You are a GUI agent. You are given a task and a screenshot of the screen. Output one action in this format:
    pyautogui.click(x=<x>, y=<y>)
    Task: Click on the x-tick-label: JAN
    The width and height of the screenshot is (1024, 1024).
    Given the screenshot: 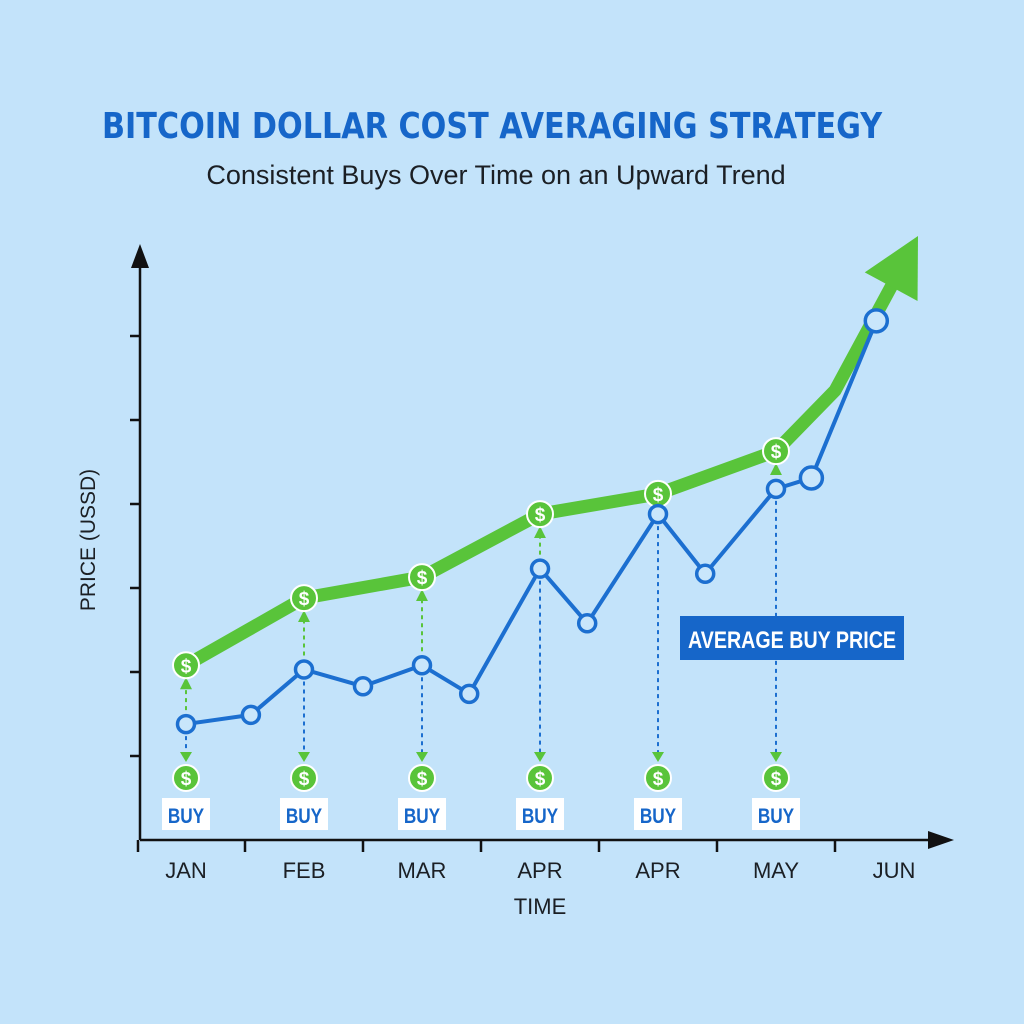 What is the action you would take?
    pyautogui.click(x=186, y=870)
    